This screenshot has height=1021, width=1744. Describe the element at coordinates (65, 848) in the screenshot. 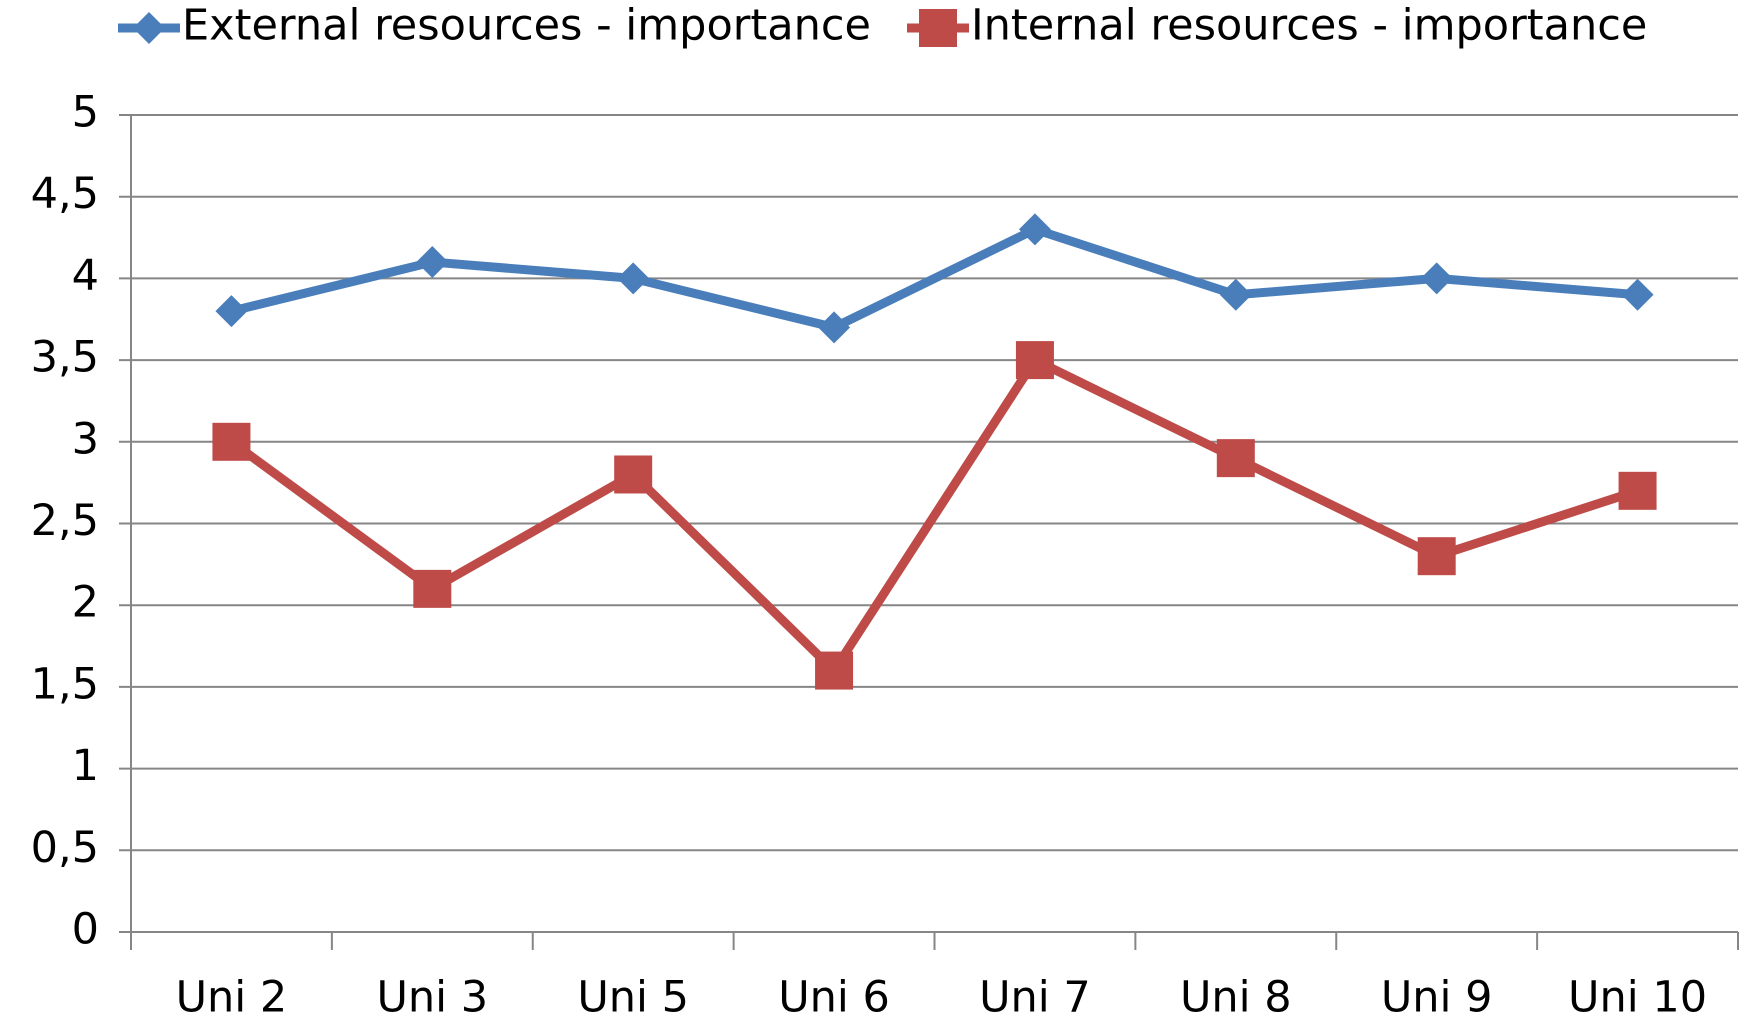

I see `y-tick-label: 0,5` at that location.